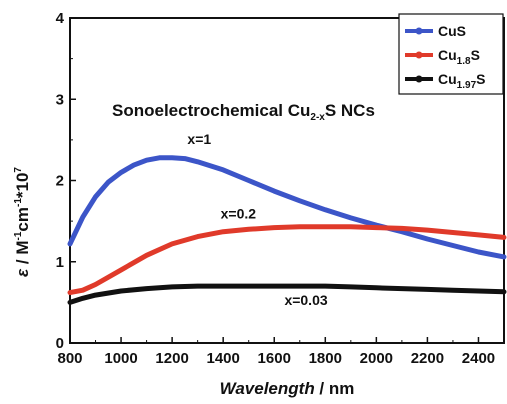 The height and width of the screenshot is (404, 507). I want to click on legend-label-subscript: 1.8, so click(464, 61).